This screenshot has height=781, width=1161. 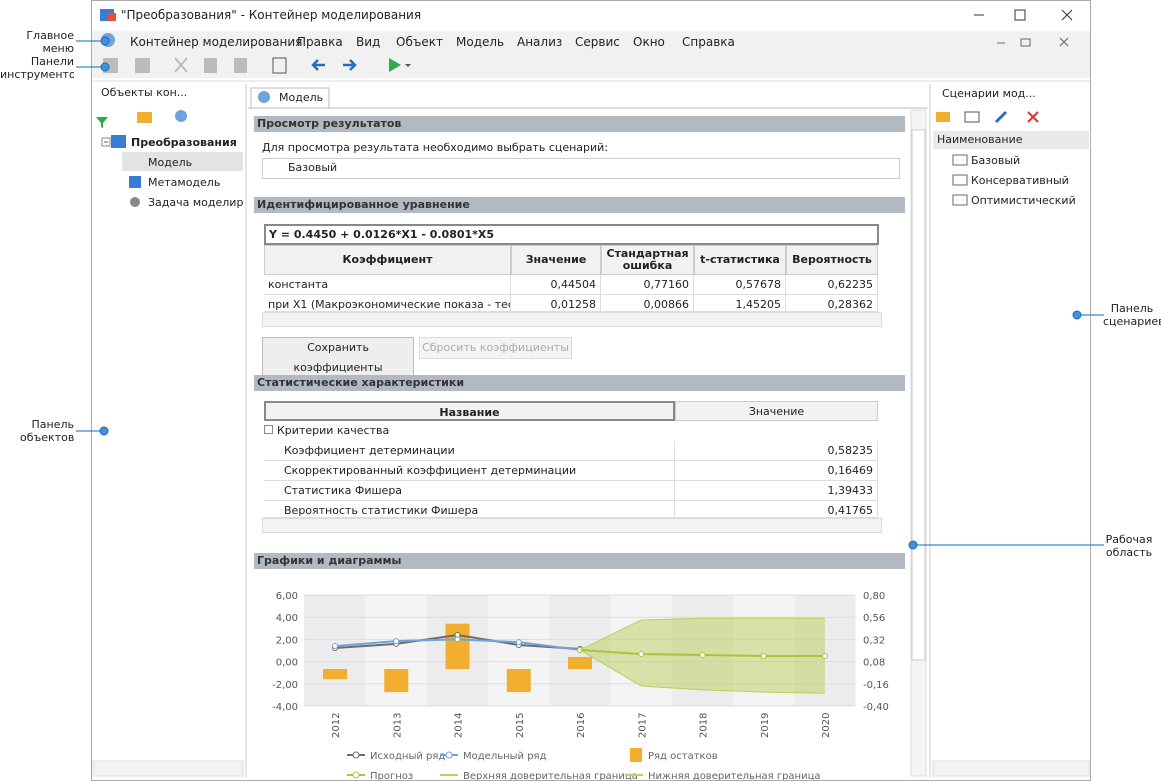 I want to click on y-tick-label: 4,00, so click(x=287, y=618).